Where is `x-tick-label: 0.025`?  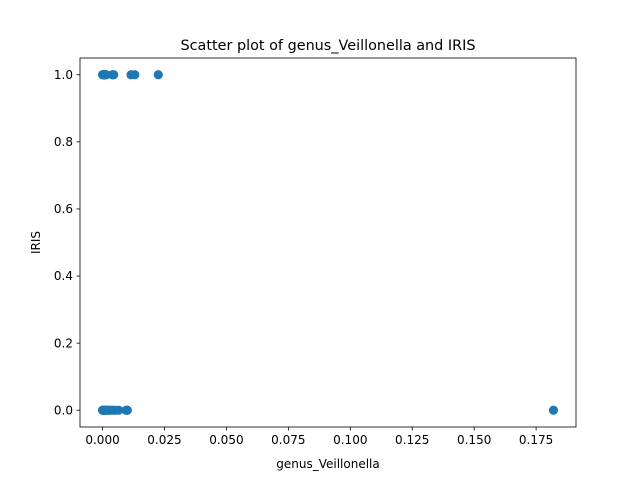
x-tick-label: 0.025 is located at coordinates (164, 440).